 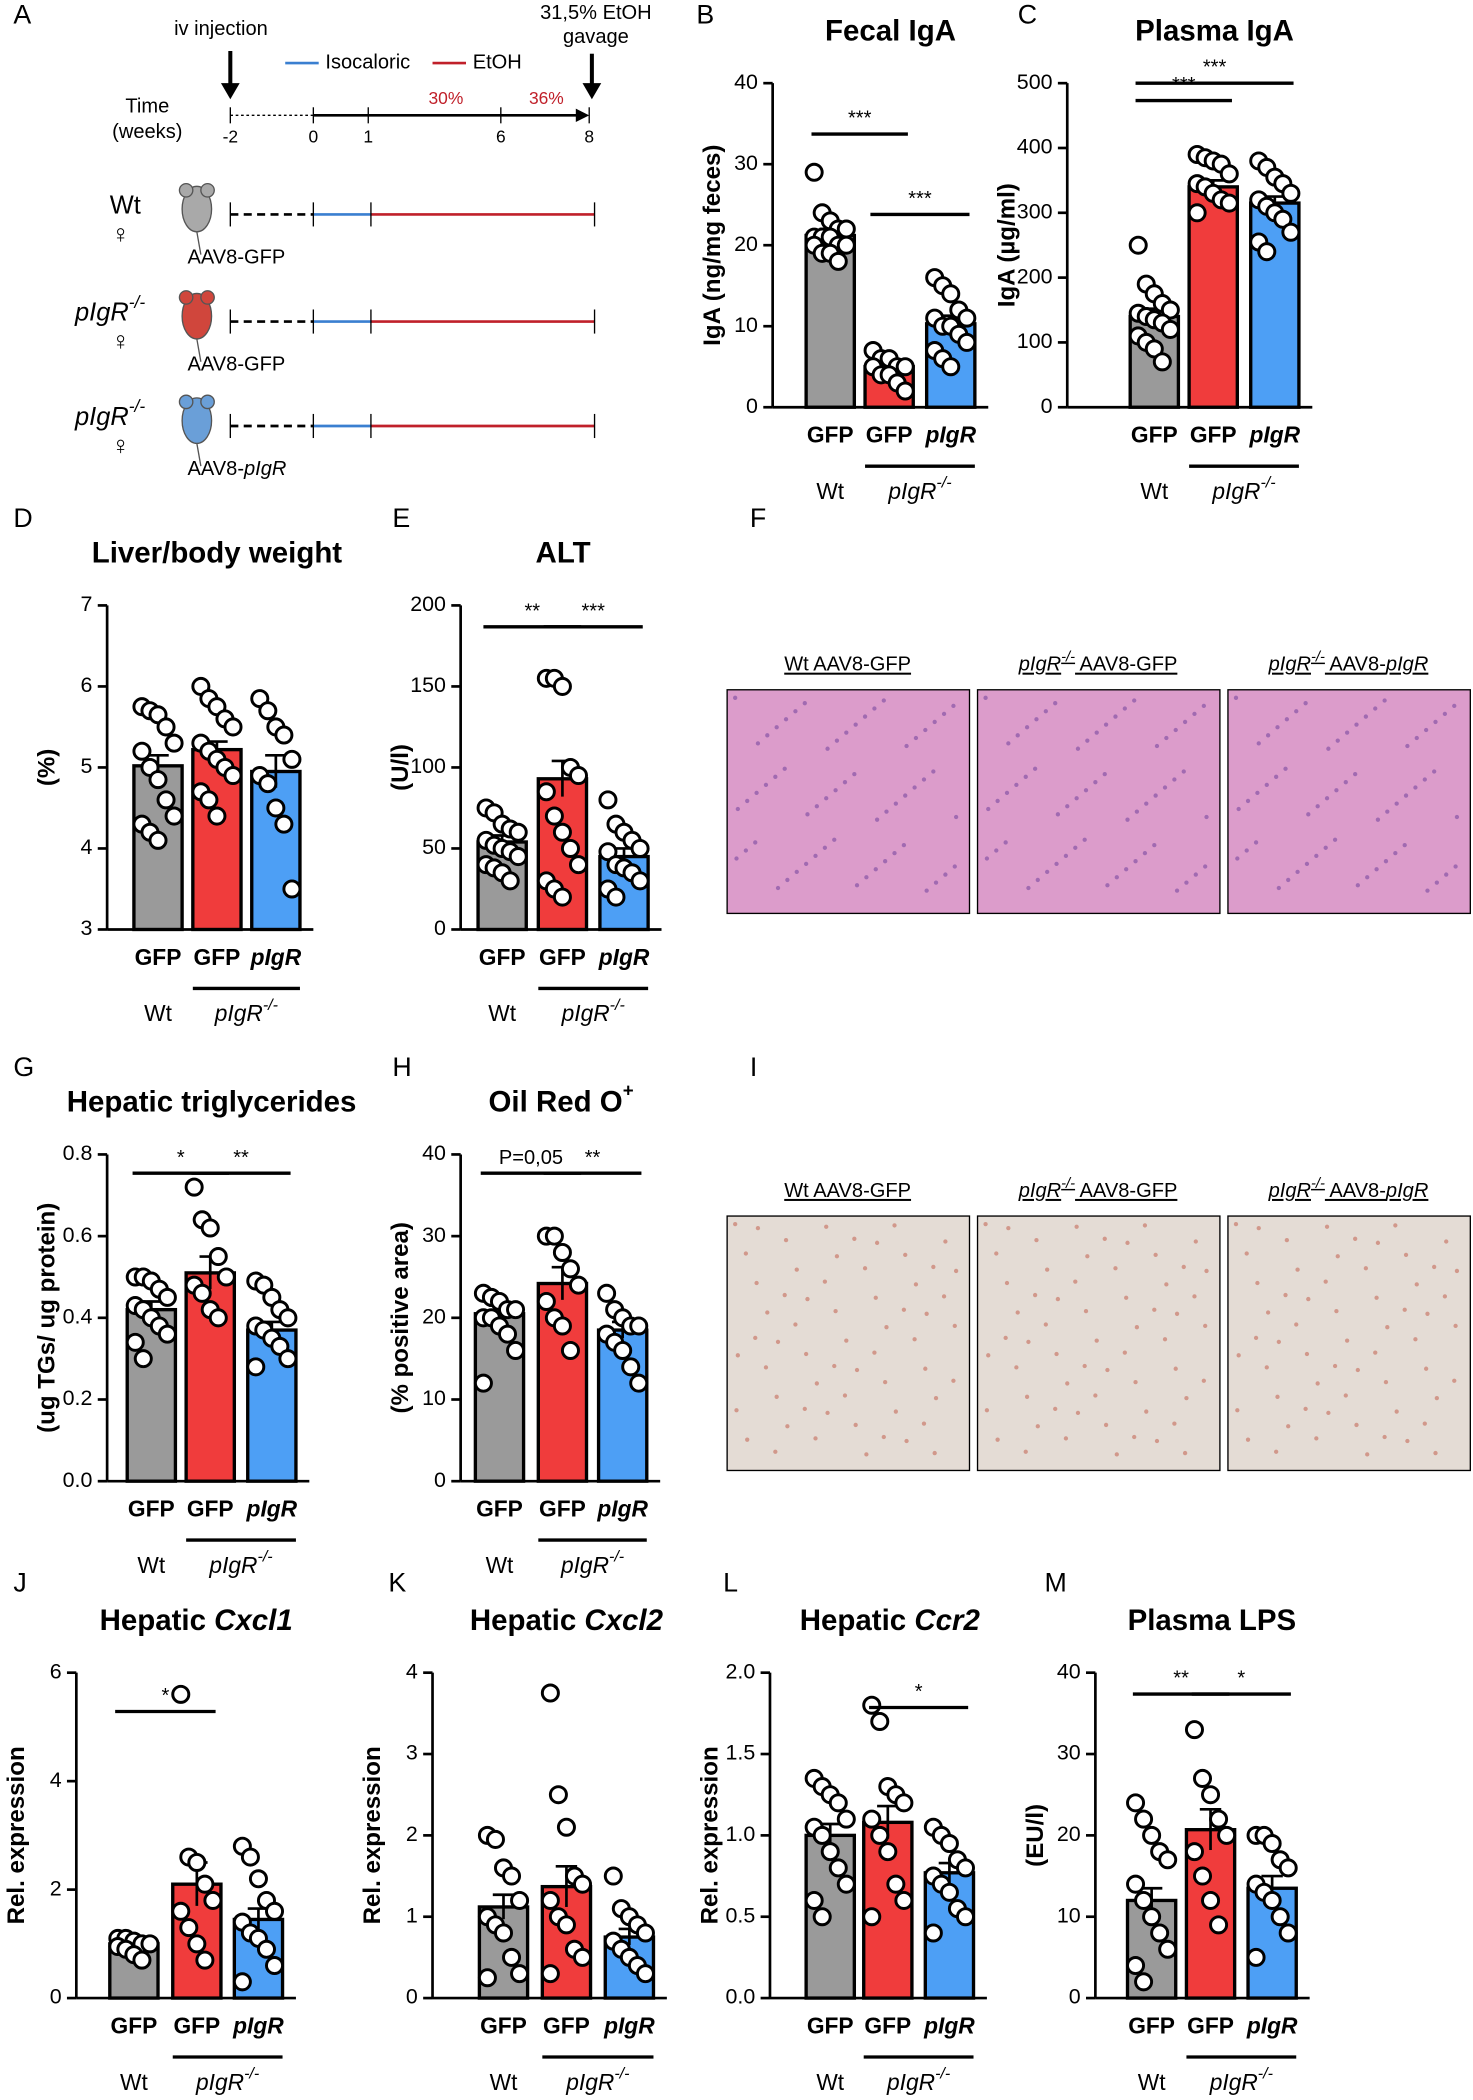 I want to click on title-italic: Cxcl1, so click(x=253, y=1620).